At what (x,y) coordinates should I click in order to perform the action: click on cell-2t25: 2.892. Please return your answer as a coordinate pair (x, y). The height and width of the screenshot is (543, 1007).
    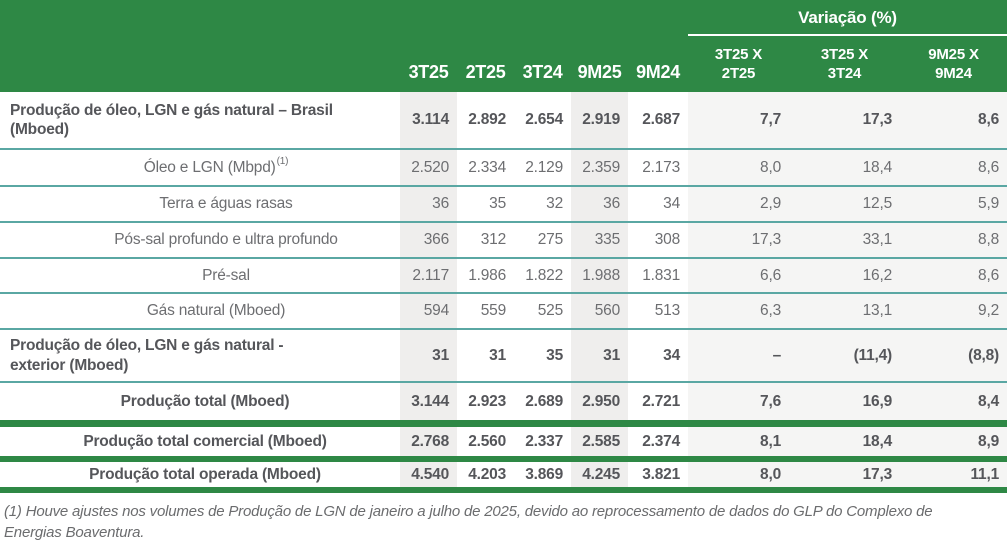
    Looking at the image, I should click on (487, 119).